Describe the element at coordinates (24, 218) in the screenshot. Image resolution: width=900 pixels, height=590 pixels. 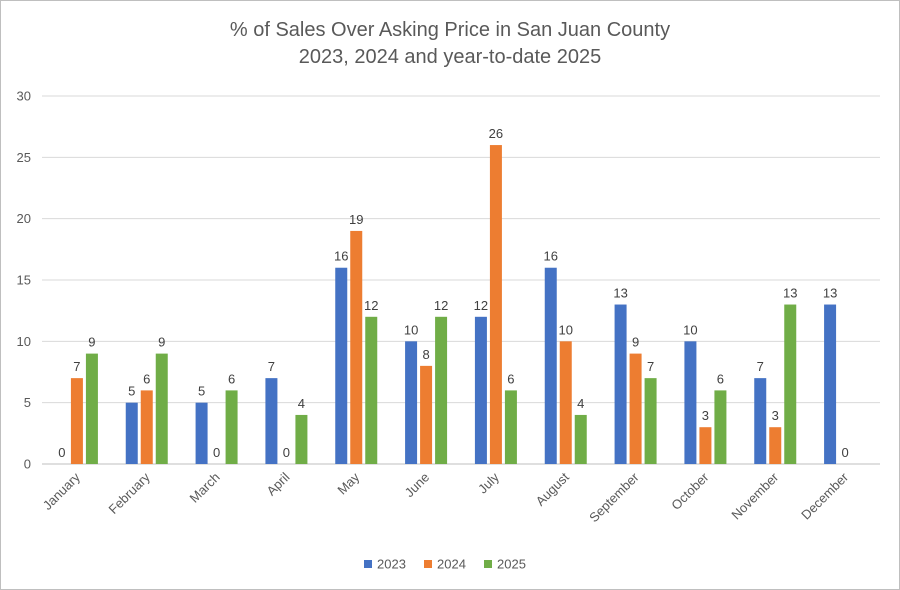
I see `y-tick-label: 20` at that location.